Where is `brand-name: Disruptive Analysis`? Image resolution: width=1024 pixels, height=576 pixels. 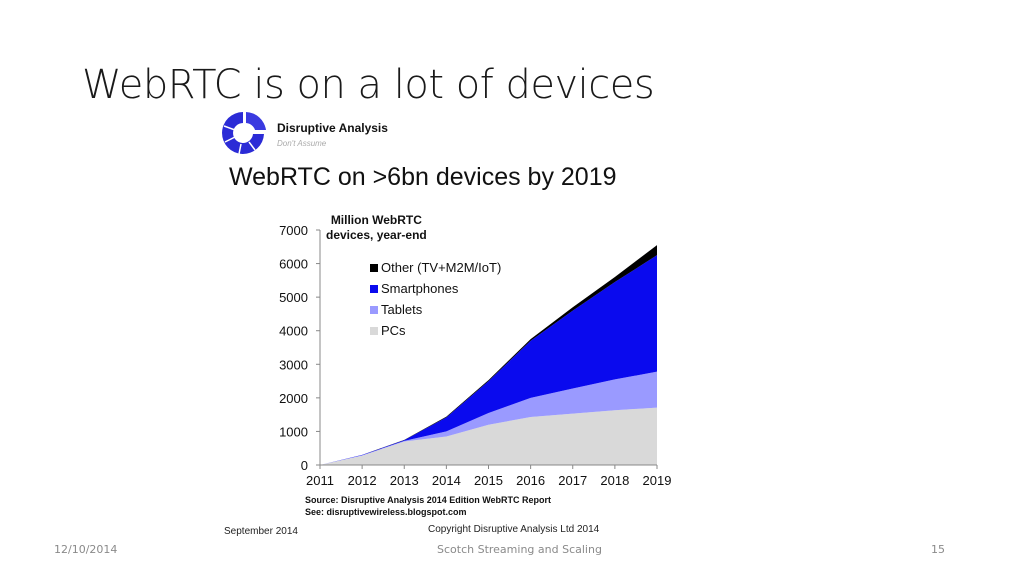
brand-name: Disruptive Analysis is located at coordinates (332, 128).